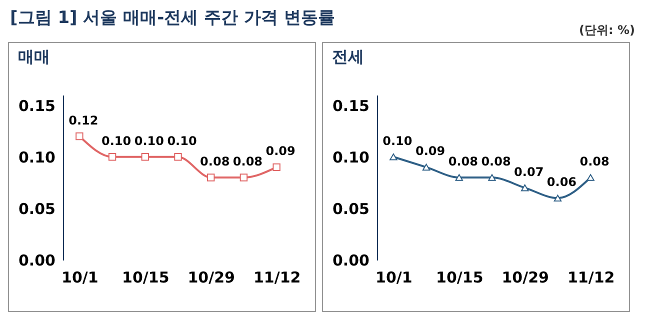  Describe the element at coordinates (348, 56) in the screenshot. I see `chart-title: 전세` at that location.